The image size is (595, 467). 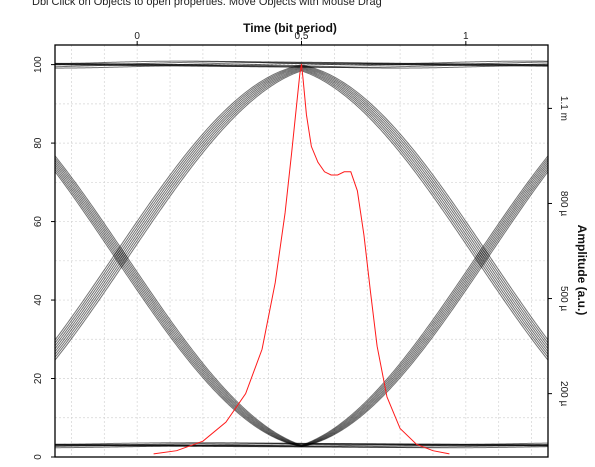 I want to click on y-tick-label: 40, so click(x=38, y=300).